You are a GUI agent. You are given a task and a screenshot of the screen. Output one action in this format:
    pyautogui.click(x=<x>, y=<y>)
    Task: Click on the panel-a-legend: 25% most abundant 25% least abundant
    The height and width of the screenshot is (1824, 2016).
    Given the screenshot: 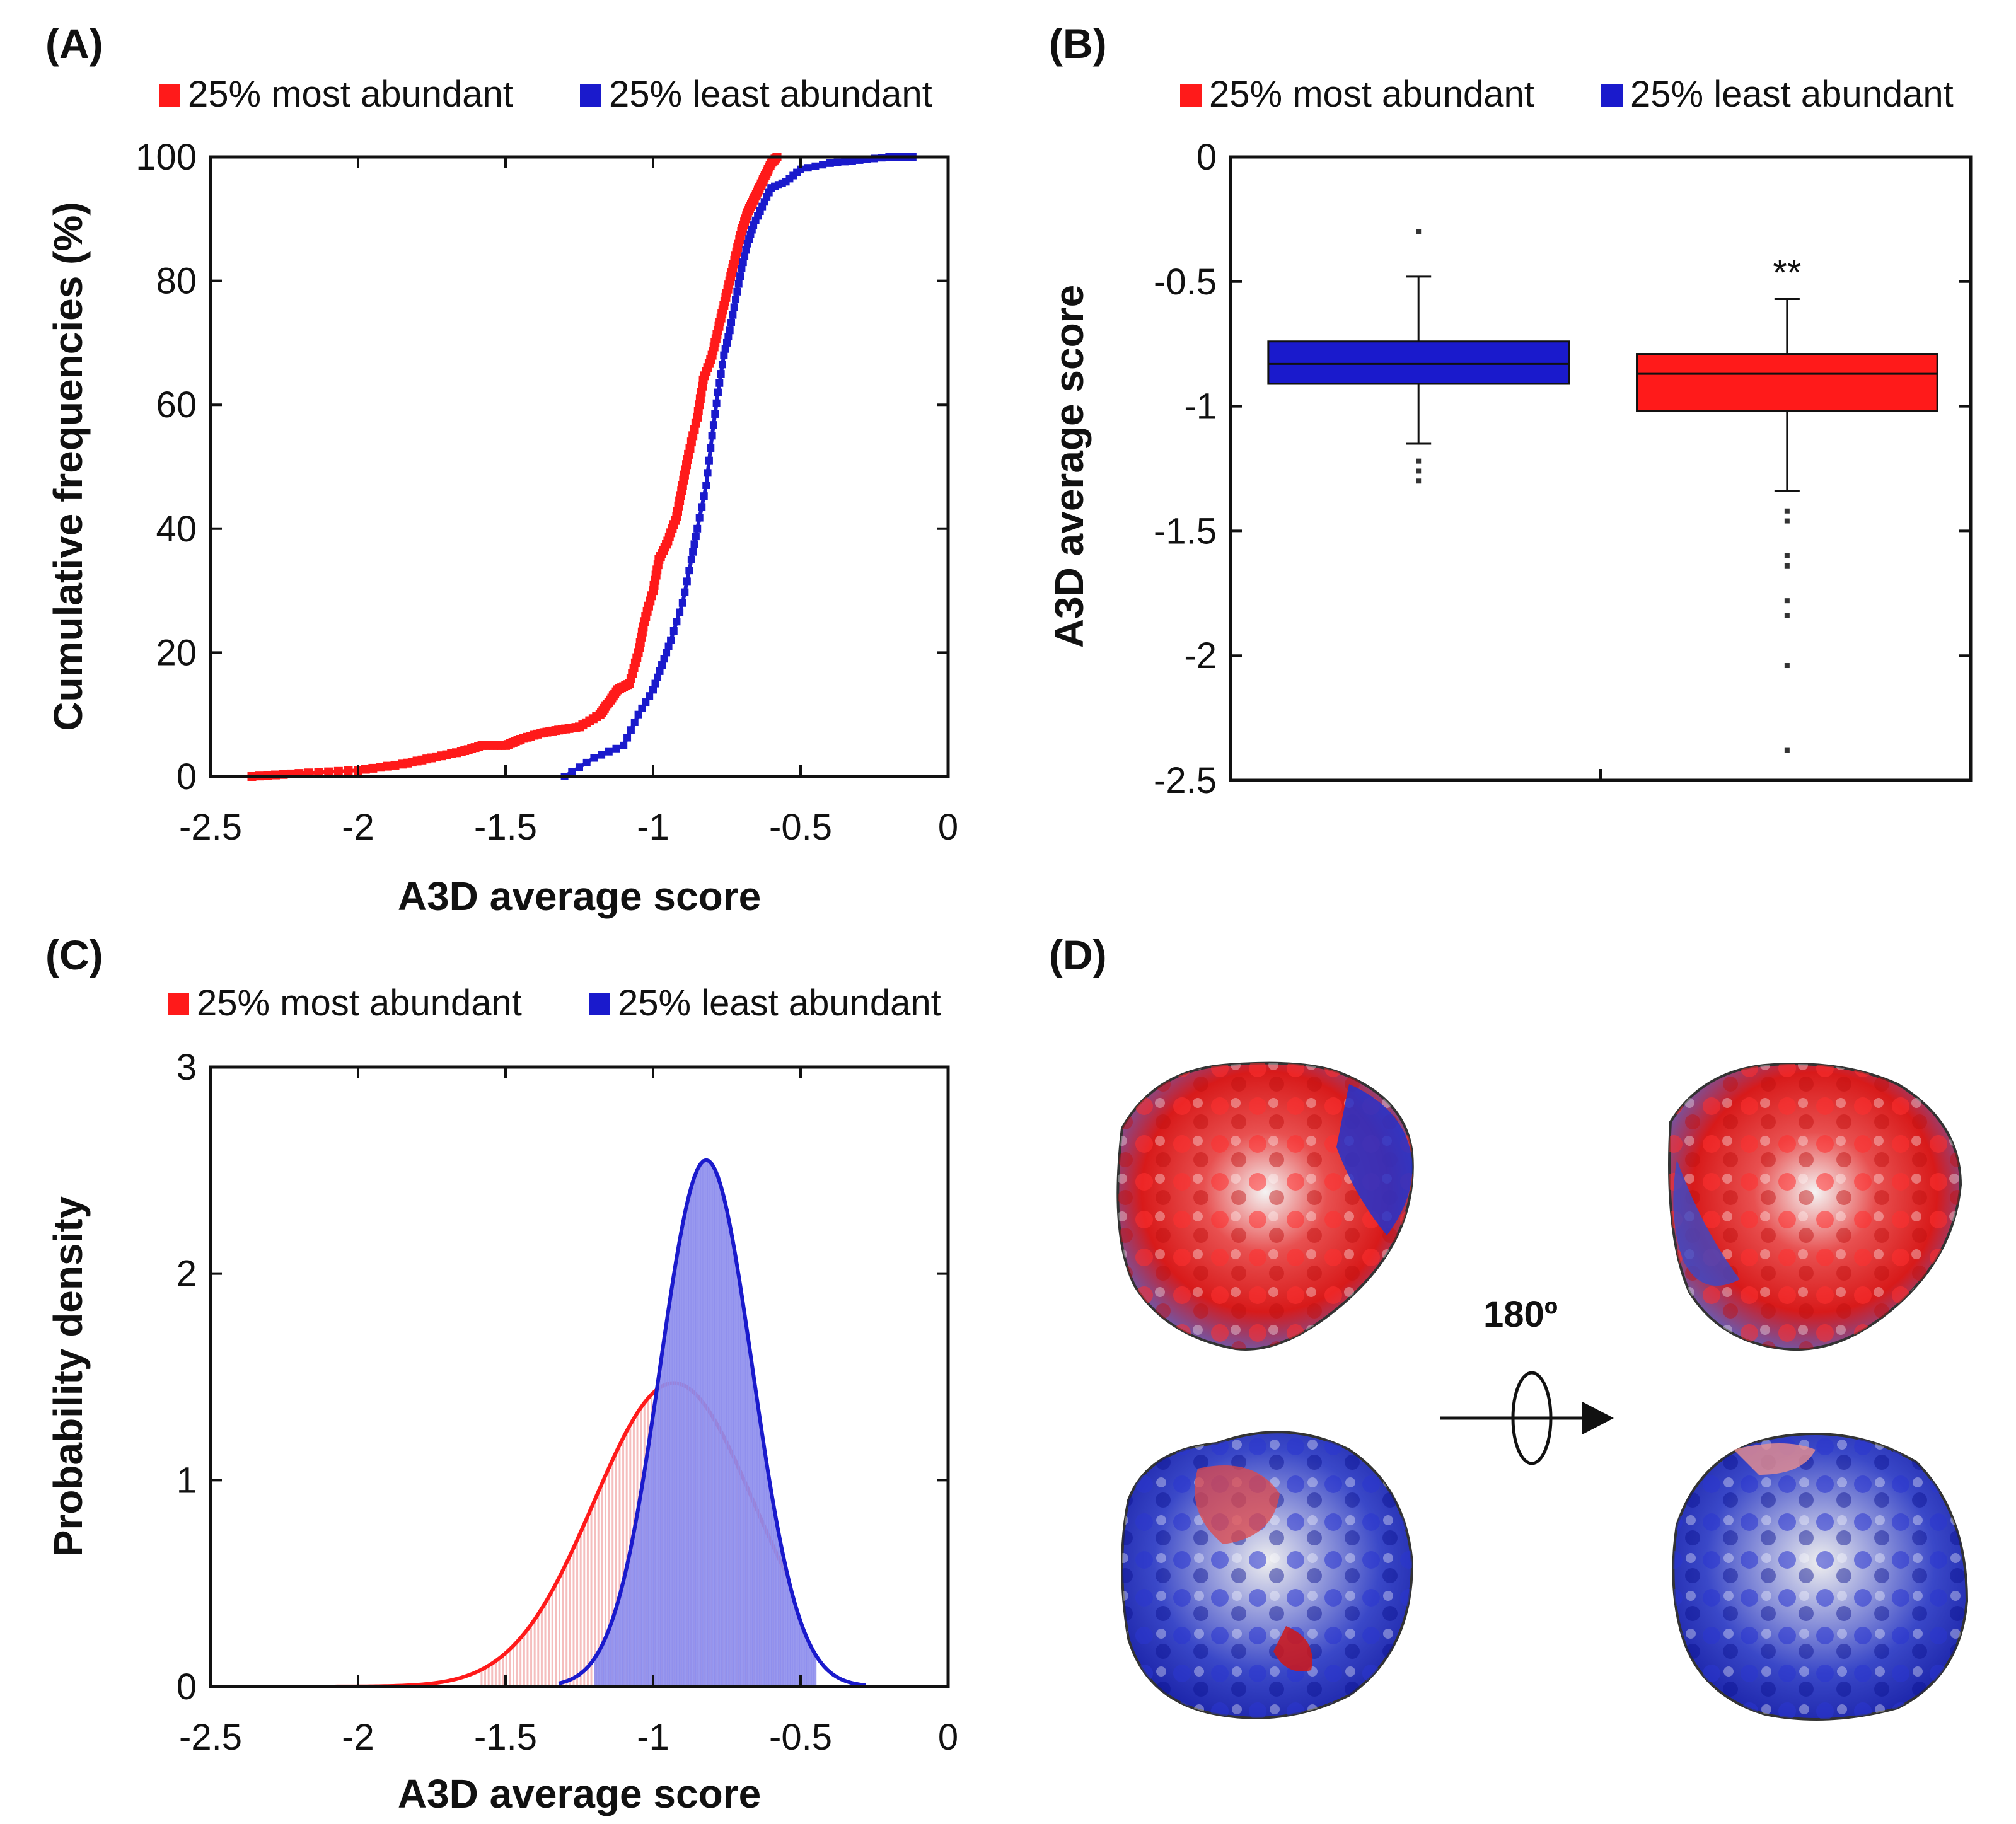 What is the action you would take?
    pyautogui.click(x=545, y=94)
    